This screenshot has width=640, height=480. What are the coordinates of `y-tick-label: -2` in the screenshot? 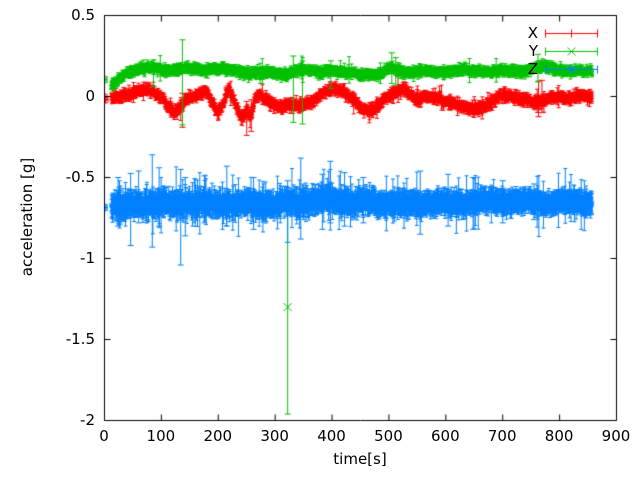 It's located at (87, 420).